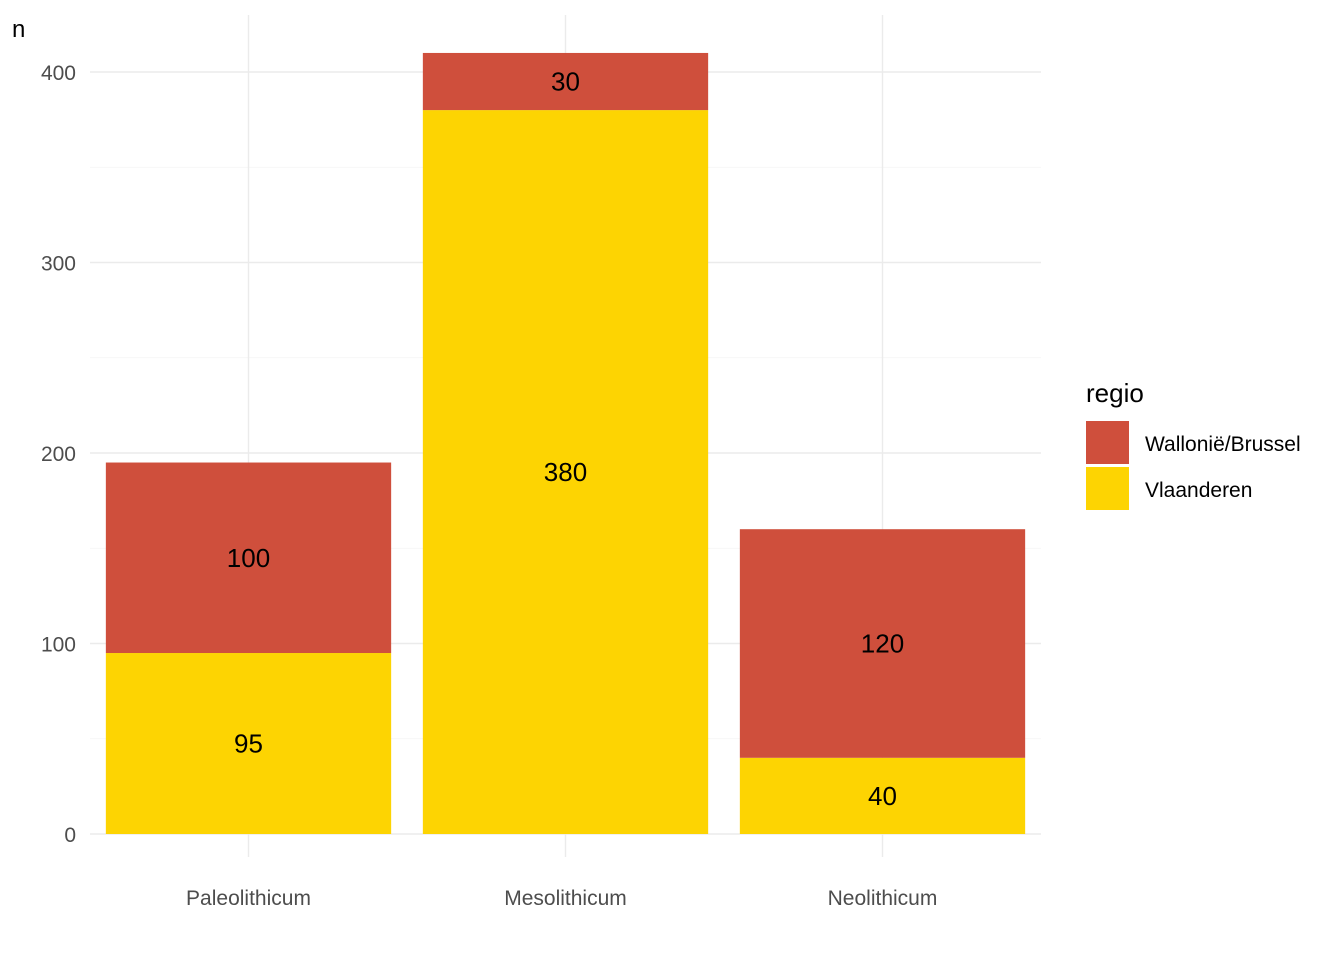 The width and height of the screenshot is (1344, 960). I want to click on bar-vlaanderen-neolithicum, so click(882, 795).